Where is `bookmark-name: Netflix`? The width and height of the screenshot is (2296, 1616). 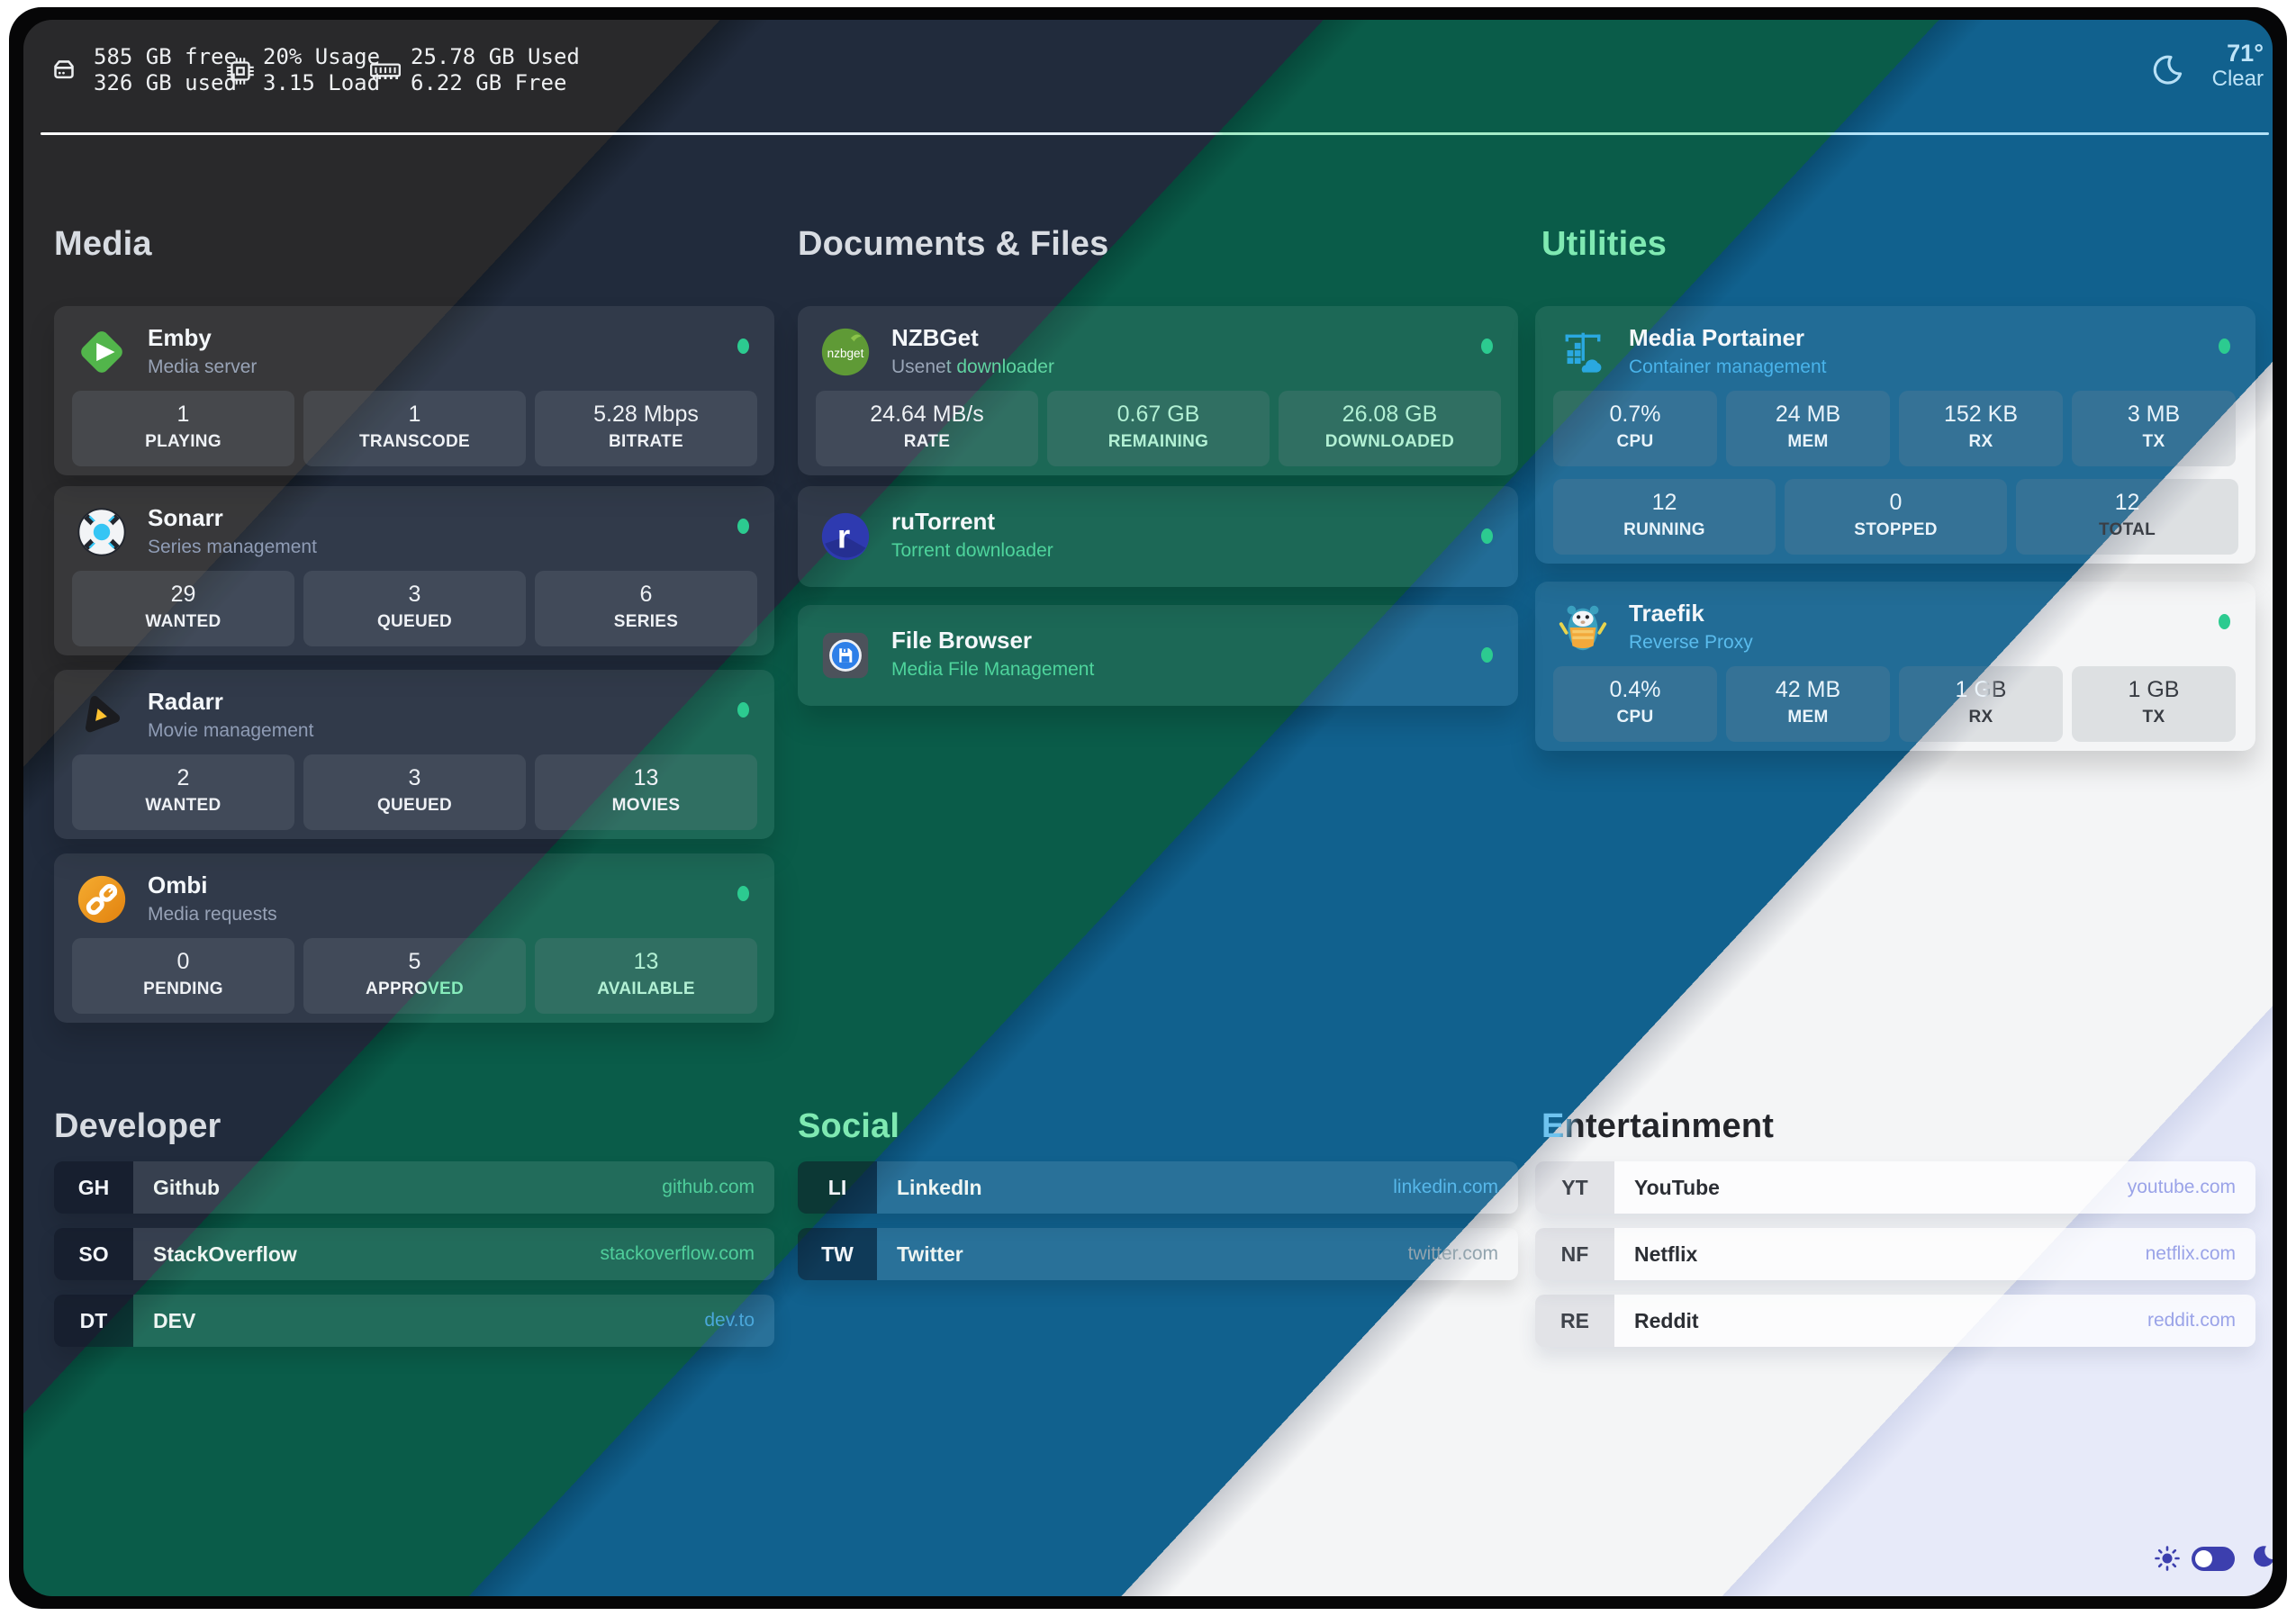
bookmark-name: Netflix is located at coordinates (1666, 1253).